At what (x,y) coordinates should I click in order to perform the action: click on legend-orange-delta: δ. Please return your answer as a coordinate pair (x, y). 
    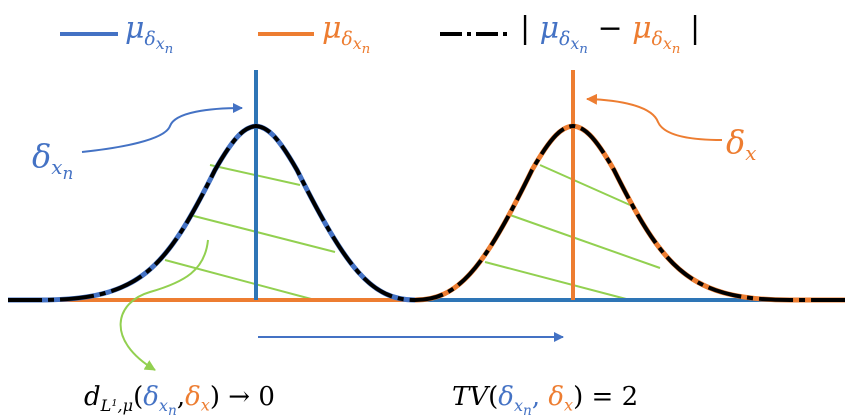
    Looking at the image, I should click on (347, 39).